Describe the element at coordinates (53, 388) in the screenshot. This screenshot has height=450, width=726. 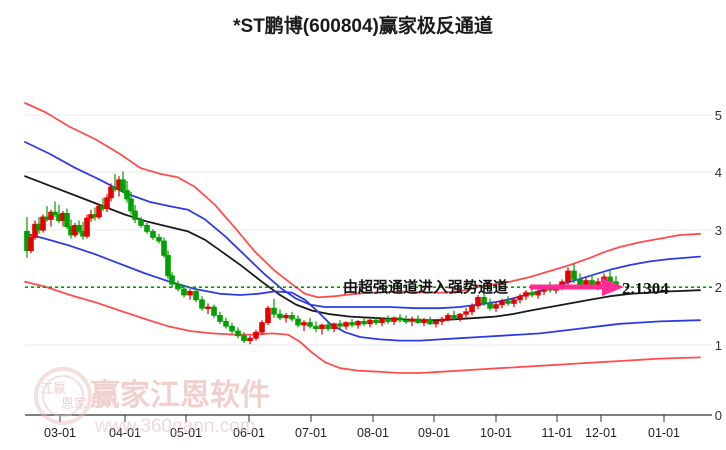
I see `seal-text-left: 江赢` at that location.